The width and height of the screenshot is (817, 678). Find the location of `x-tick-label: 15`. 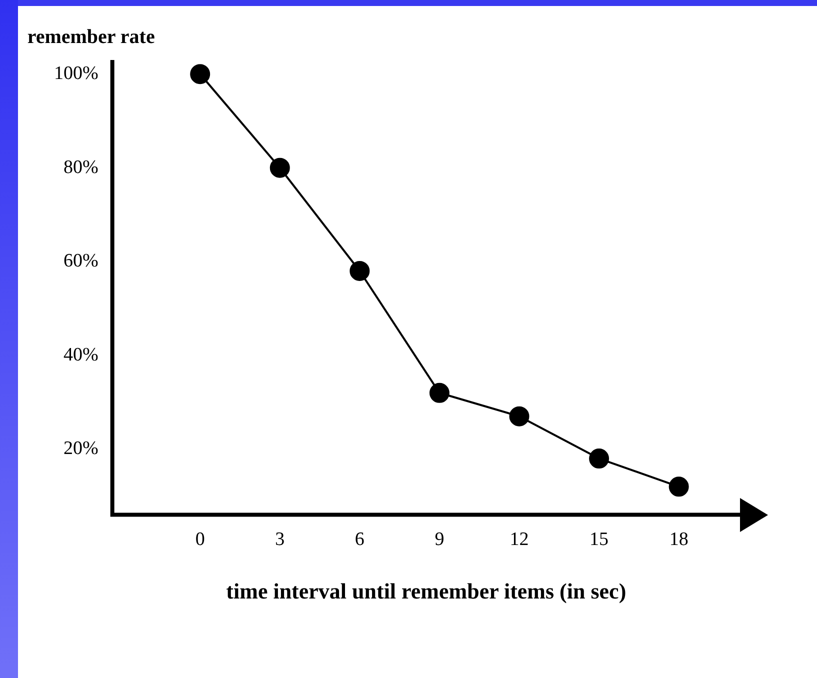

x-tick-label: 15 is located at coordinates (599, 539).